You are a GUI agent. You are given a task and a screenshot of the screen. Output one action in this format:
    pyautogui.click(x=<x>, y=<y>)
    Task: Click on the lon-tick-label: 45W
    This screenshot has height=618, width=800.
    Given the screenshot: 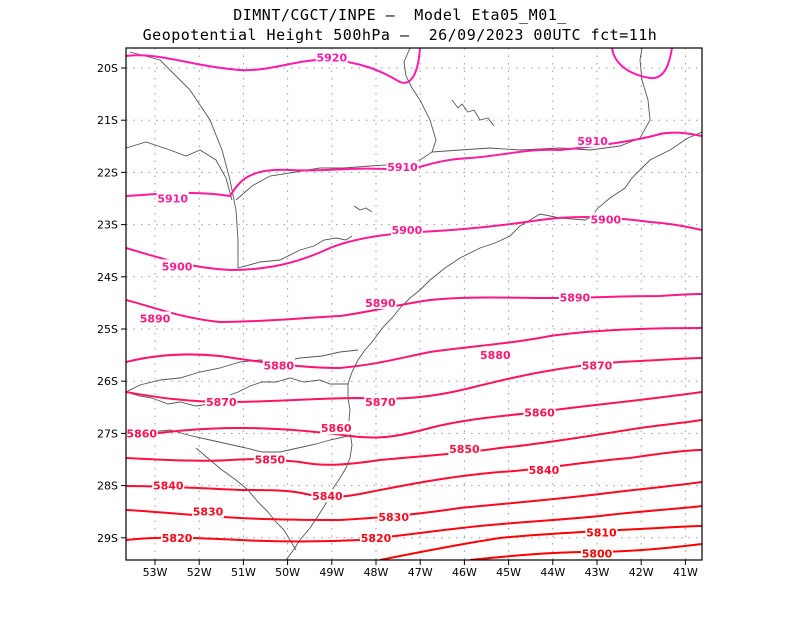 What is the action you would take?
    pyautogui.click(x=508, y=572)
    